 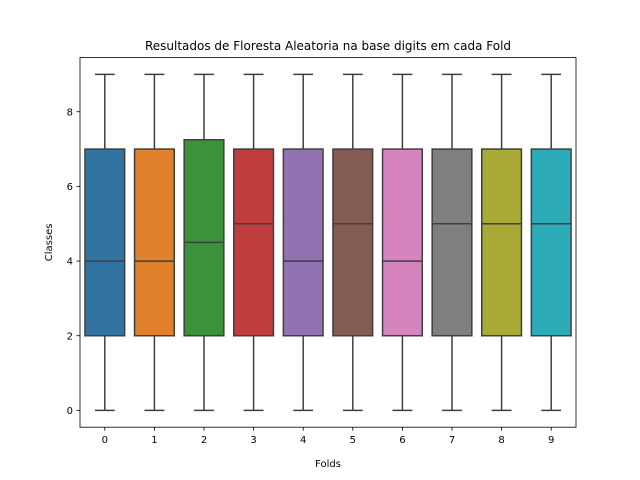 What do you see at coordinates (328, 436) in the screenshot?
I see `x-axis: 0 1 2 3 4 5 6 7 8 9` at bounding box center [328, 436].